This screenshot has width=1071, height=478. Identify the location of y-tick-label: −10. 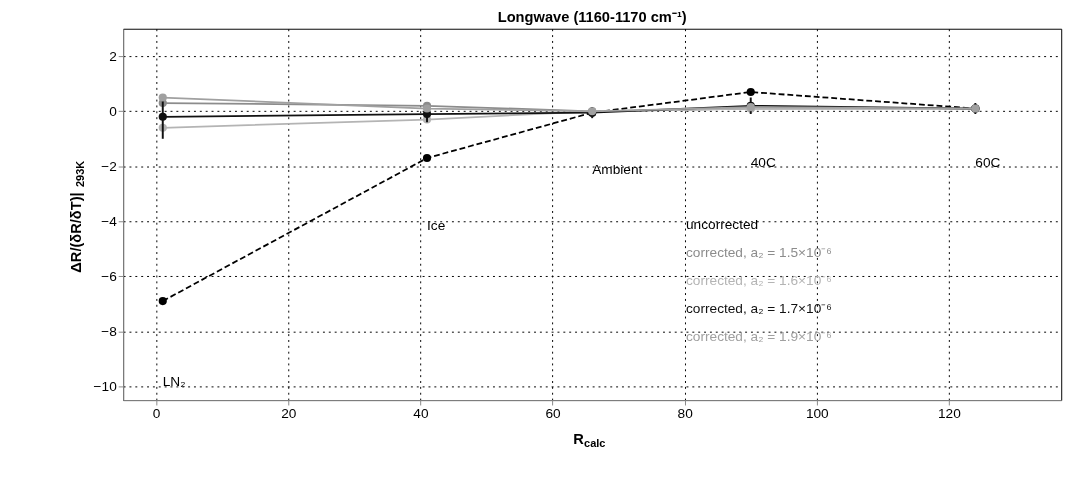
(105, 386).